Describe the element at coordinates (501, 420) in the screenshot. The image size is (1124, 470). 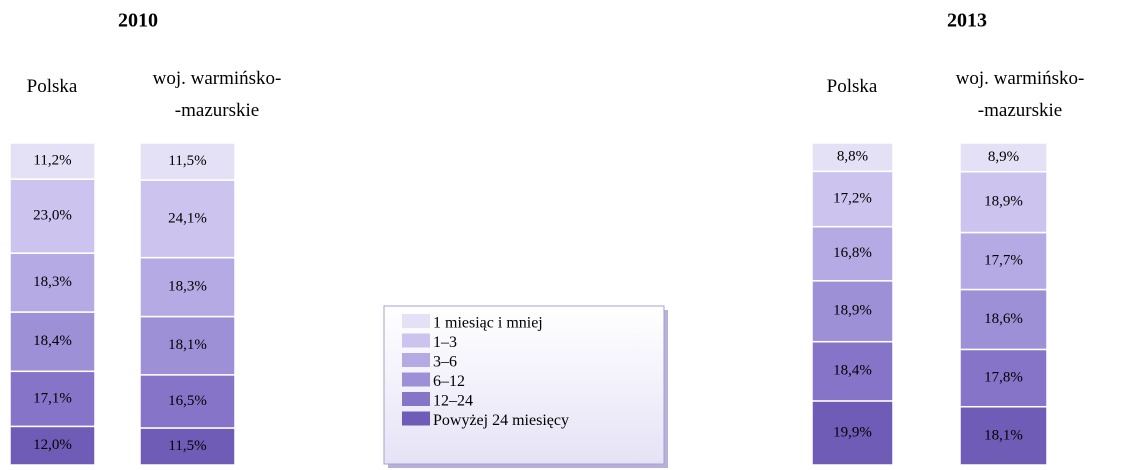
I see `legend-label: Powyżej 24 miesięcy` at that location.